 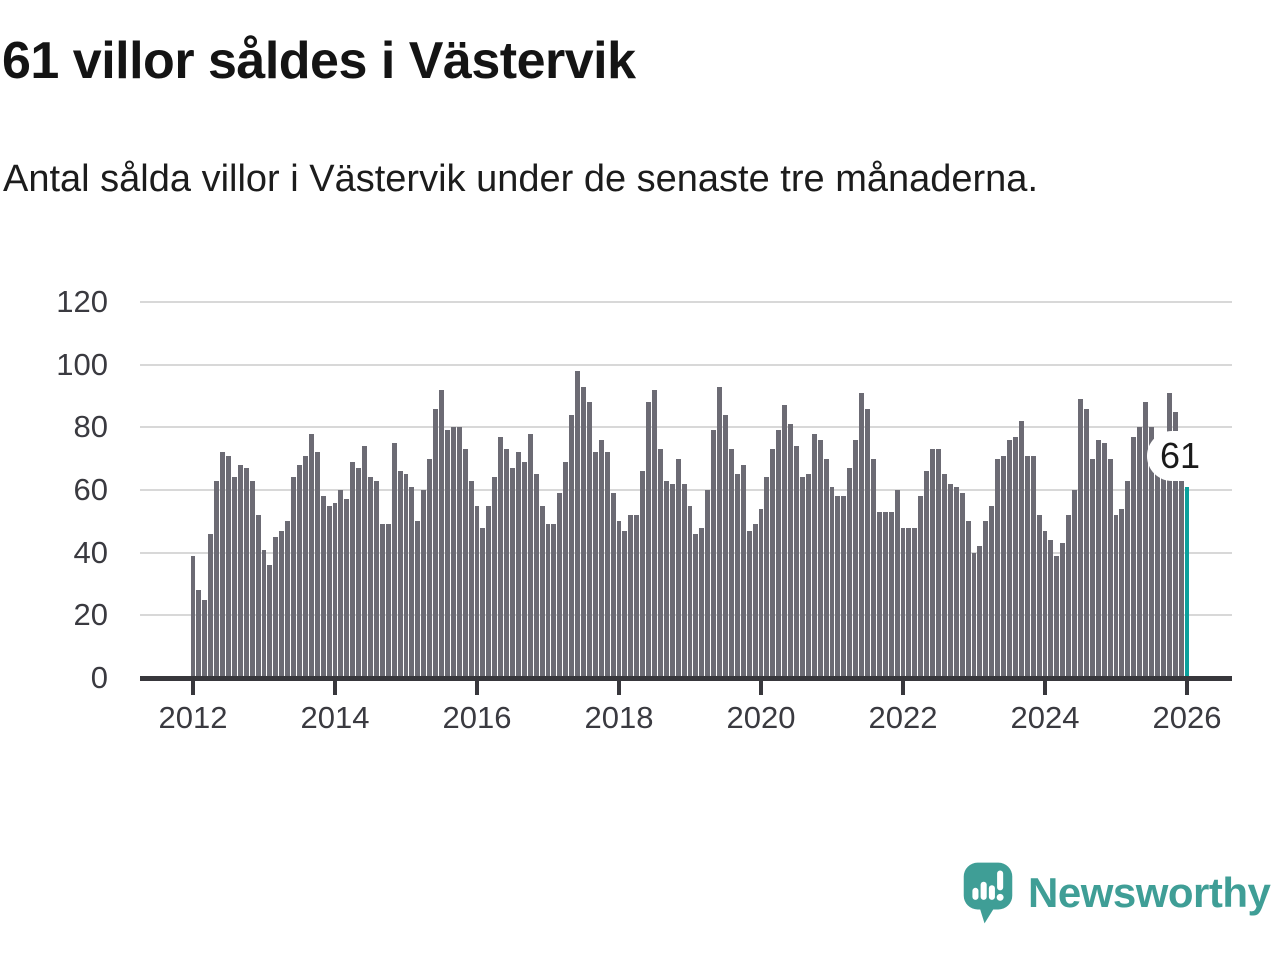 What do you see at coordinates (1045, 717) in the screenshot?
I see `x-tick-label: 2024` at bounding box center [1045, 717].